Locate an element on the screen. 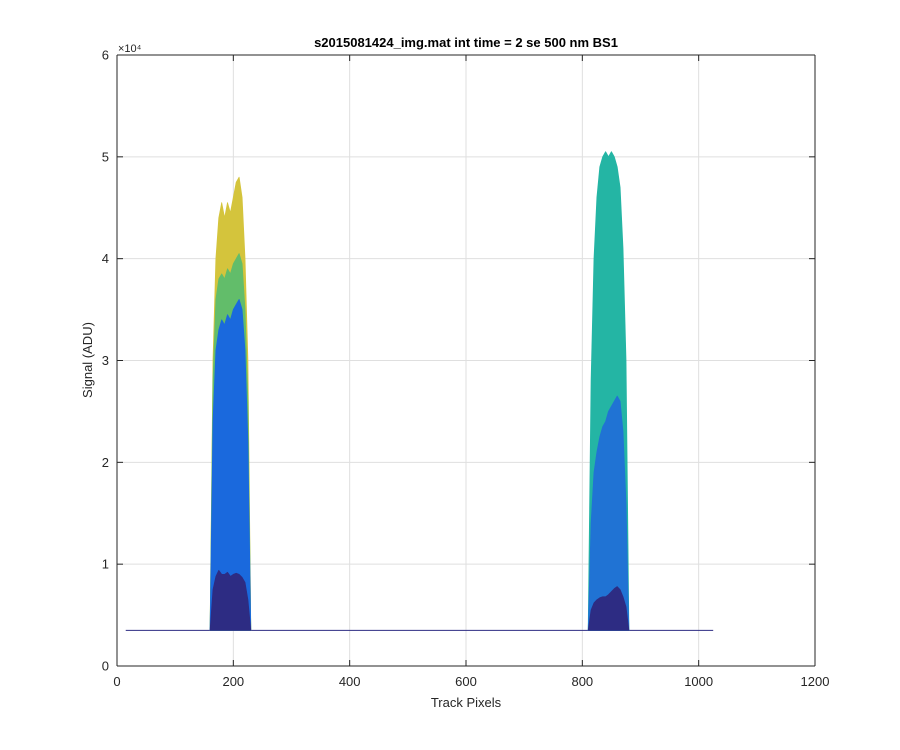  y-axis-label: Signal (ADU) is located at coordinates (87, 360).